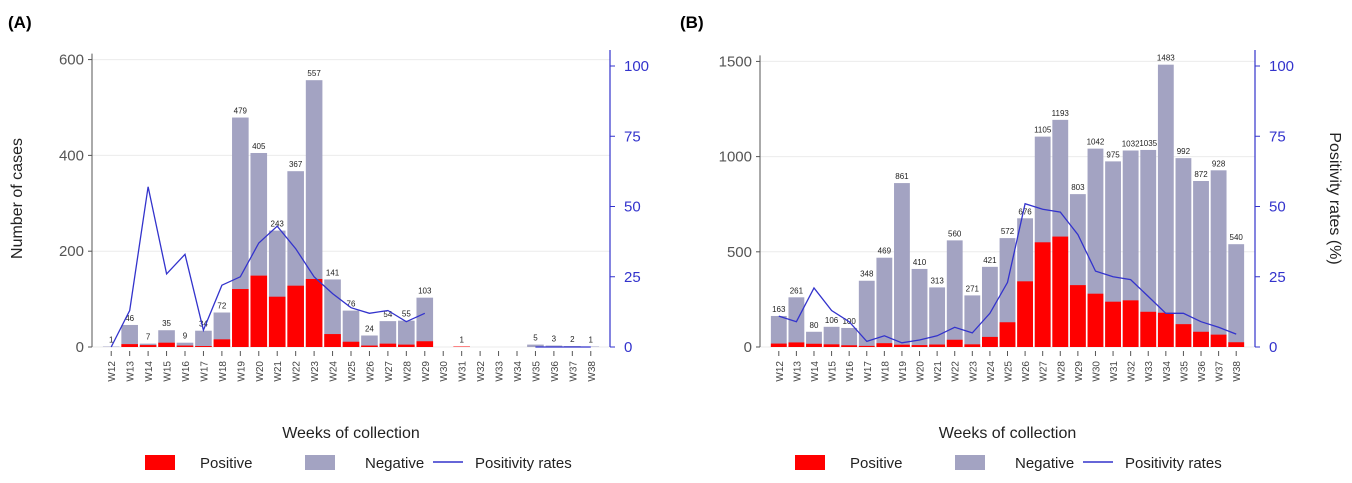 The height and width of the screenshot is (483, 1352). I want to click on bar-label: 80, so click(814, 325).